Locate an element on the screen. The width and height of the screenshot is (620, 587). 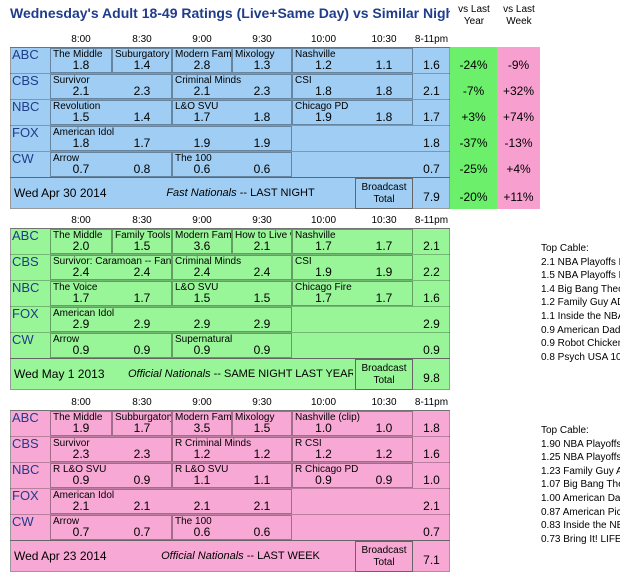
vs-week: +74% is located at coordinates (518, 117).